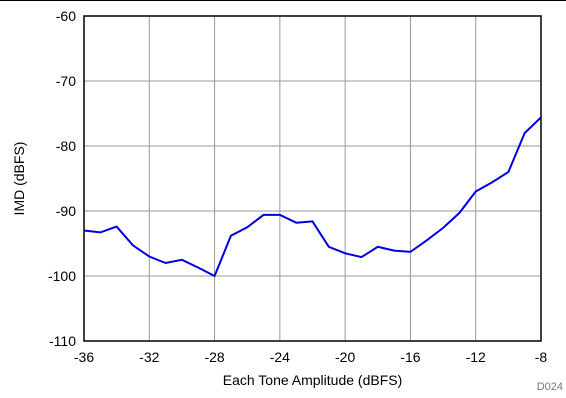 Image resolution: width=566 pixels, height=398 pixels. What do you see at coordinates (476, 357) in the screenshot?
I see `x-tick-label: -12` at bounding box center [476, 357].